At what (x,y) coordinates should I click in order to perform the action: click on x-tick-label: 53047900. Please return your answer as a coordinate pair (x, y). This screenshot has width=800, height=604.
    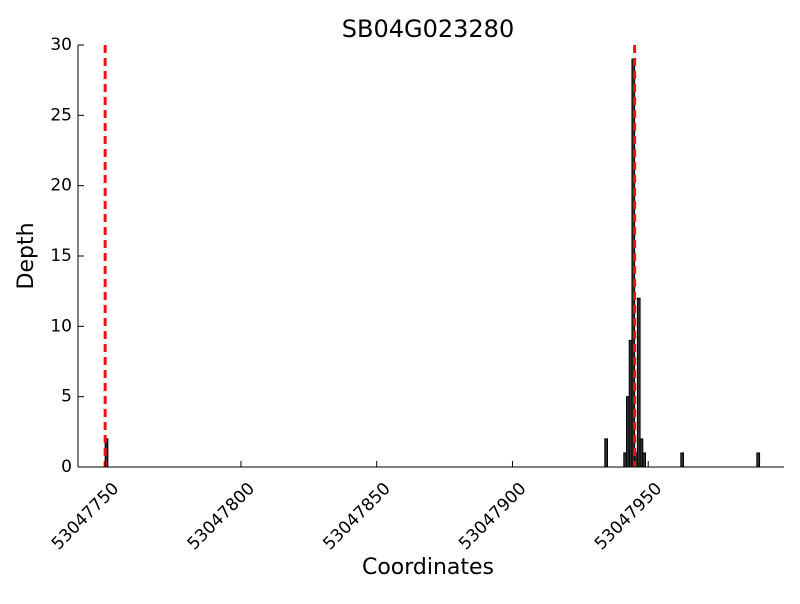
    Looking at the image, I should click on (492, 516).